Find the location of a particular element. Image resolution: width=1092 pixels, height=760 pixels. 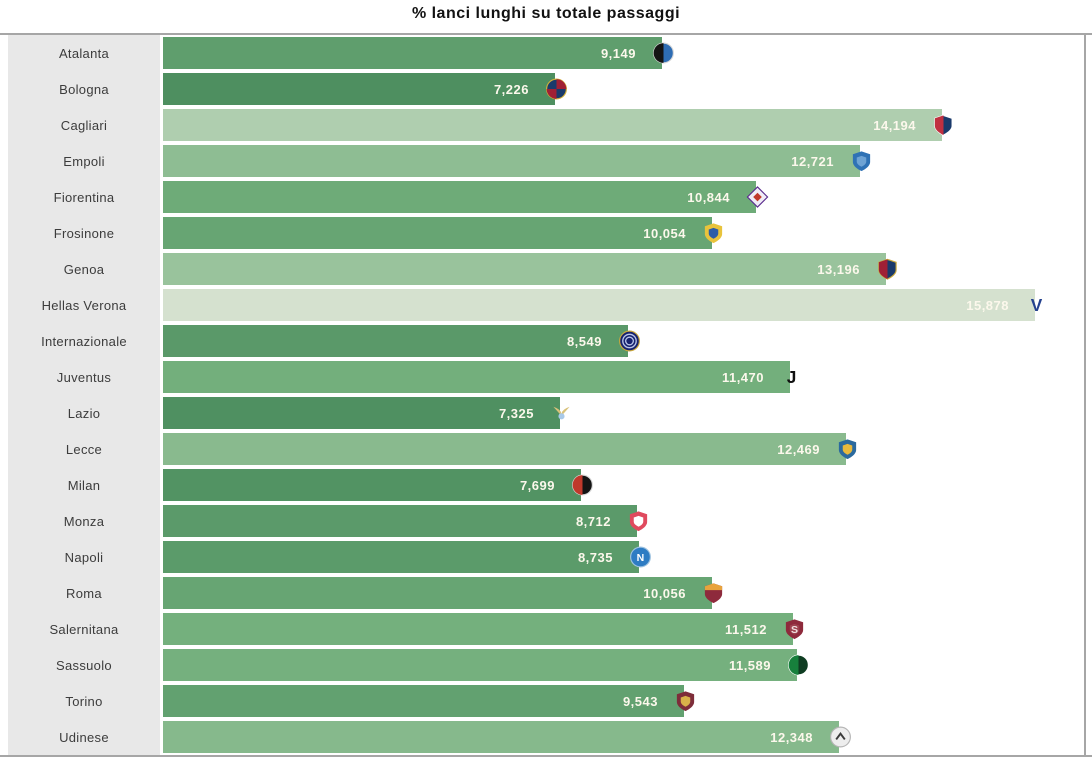

bar-row: Empoli 12,721 is located at coordinates (546, 161).